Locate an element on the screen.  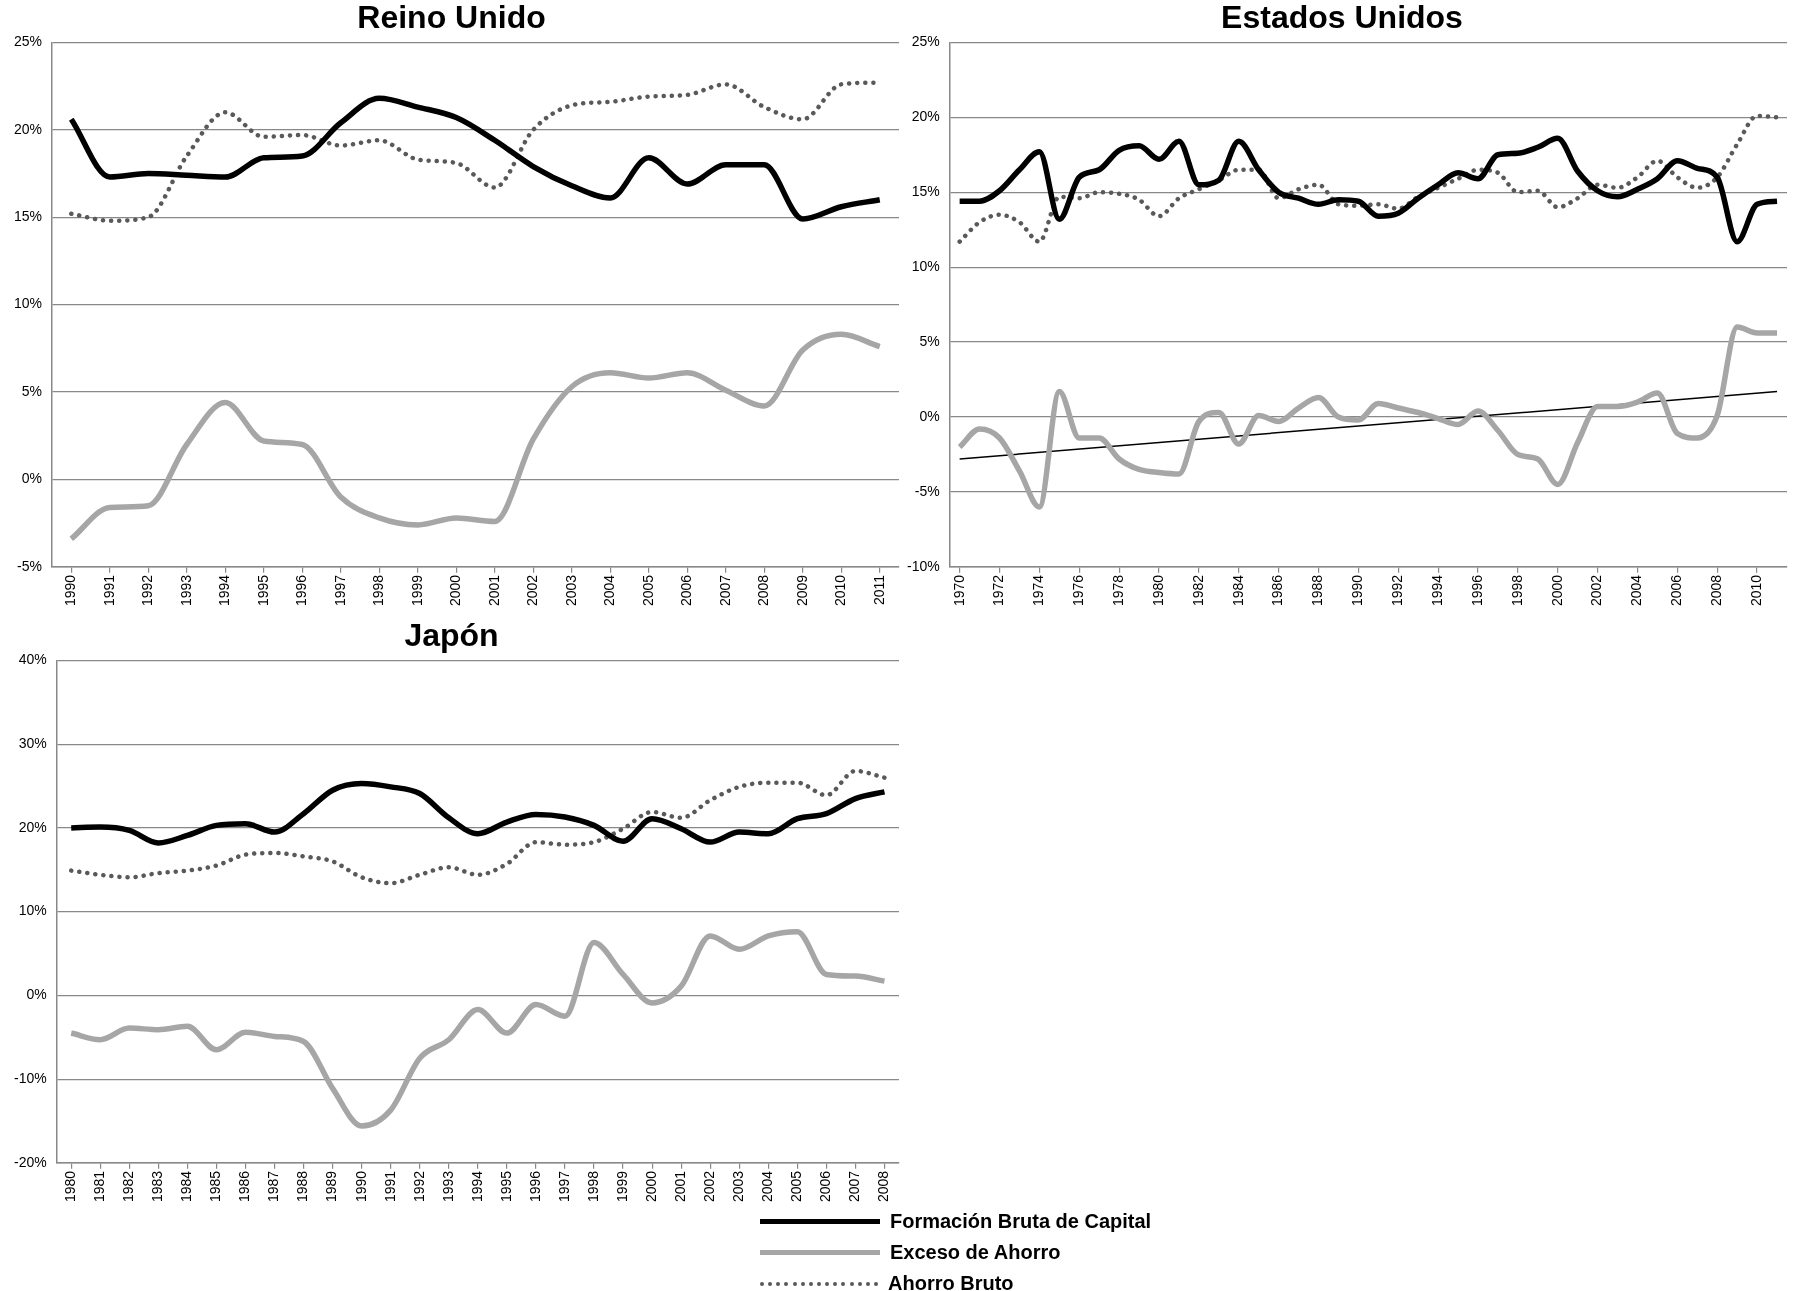
y-tick-label: -20% is located at coordinates (30, 1161).